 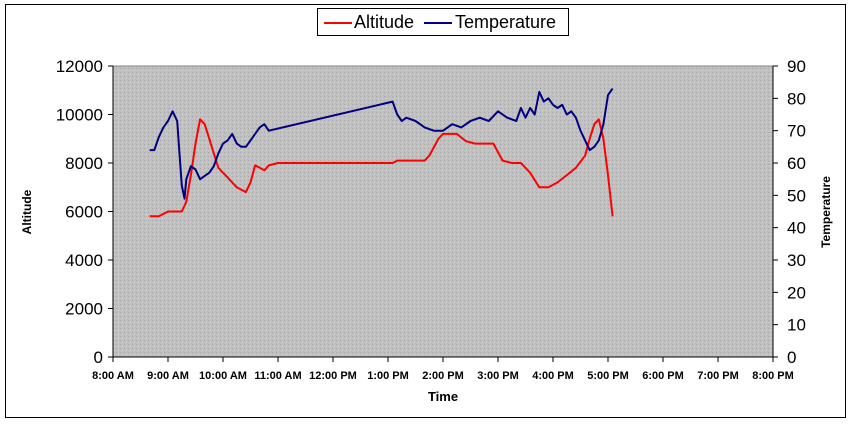 I want to click on x-tick-label: 8:00 AM, so click(x=113, y=376).